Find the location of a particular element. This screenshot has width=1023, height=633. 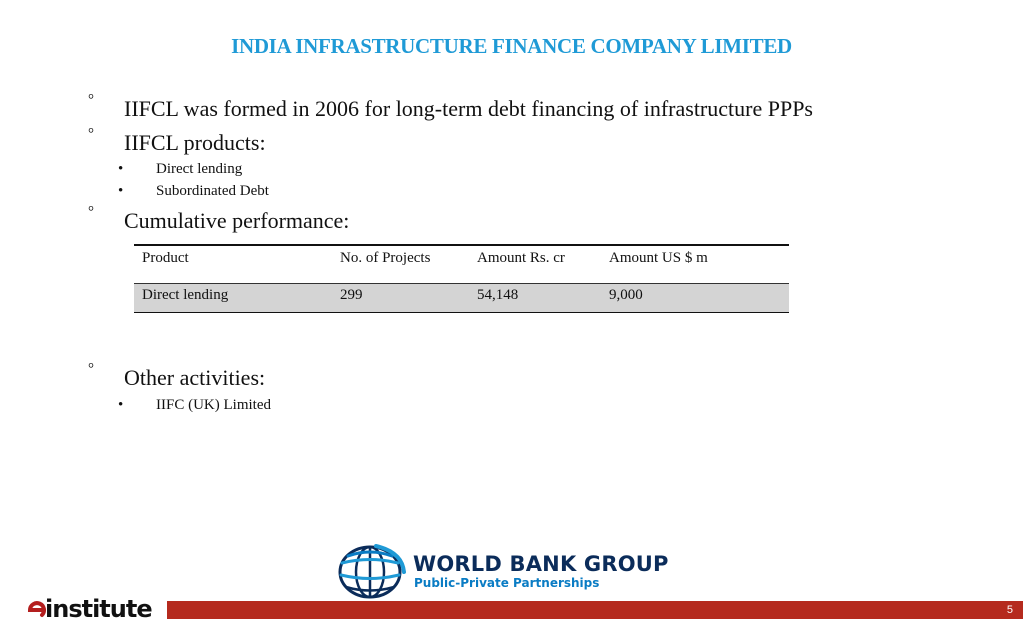

sub-bullet-text: IIFC (UK) Limited is located at coordinates (213, 405).